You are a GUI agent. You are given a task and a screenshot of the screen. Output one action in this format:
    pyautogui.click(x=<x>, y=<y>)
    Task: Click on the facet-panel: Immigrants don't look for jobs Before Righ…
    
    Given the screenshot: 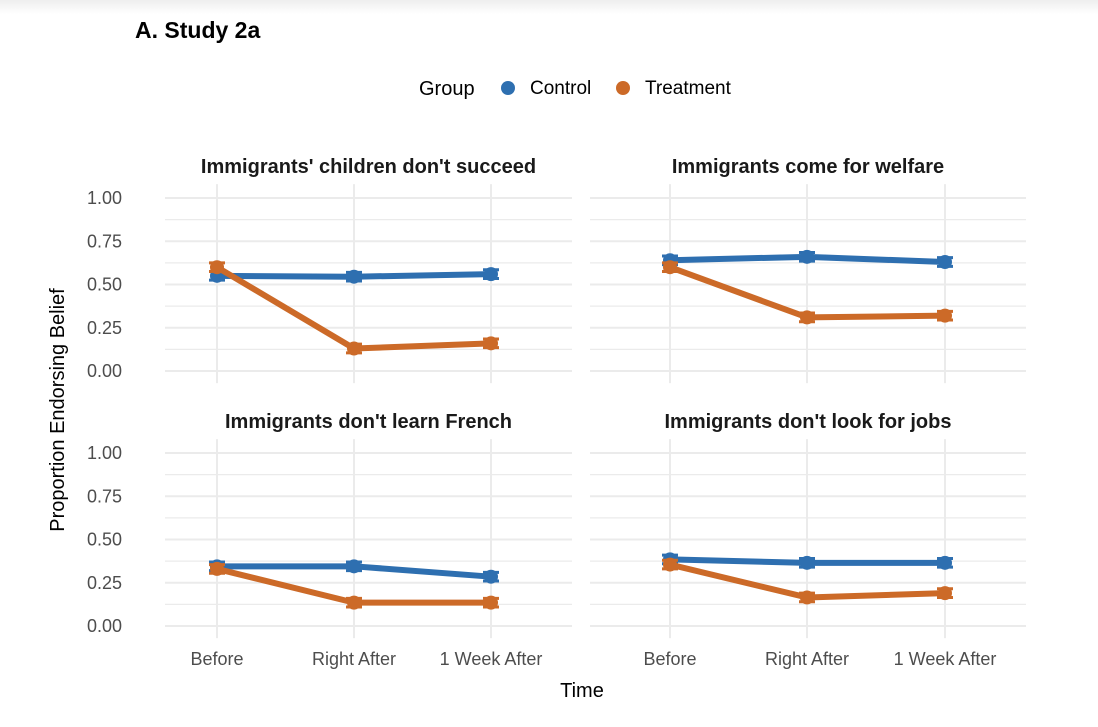 What is the action you would take?
    pyautogui.click(x=808, y=540)
    